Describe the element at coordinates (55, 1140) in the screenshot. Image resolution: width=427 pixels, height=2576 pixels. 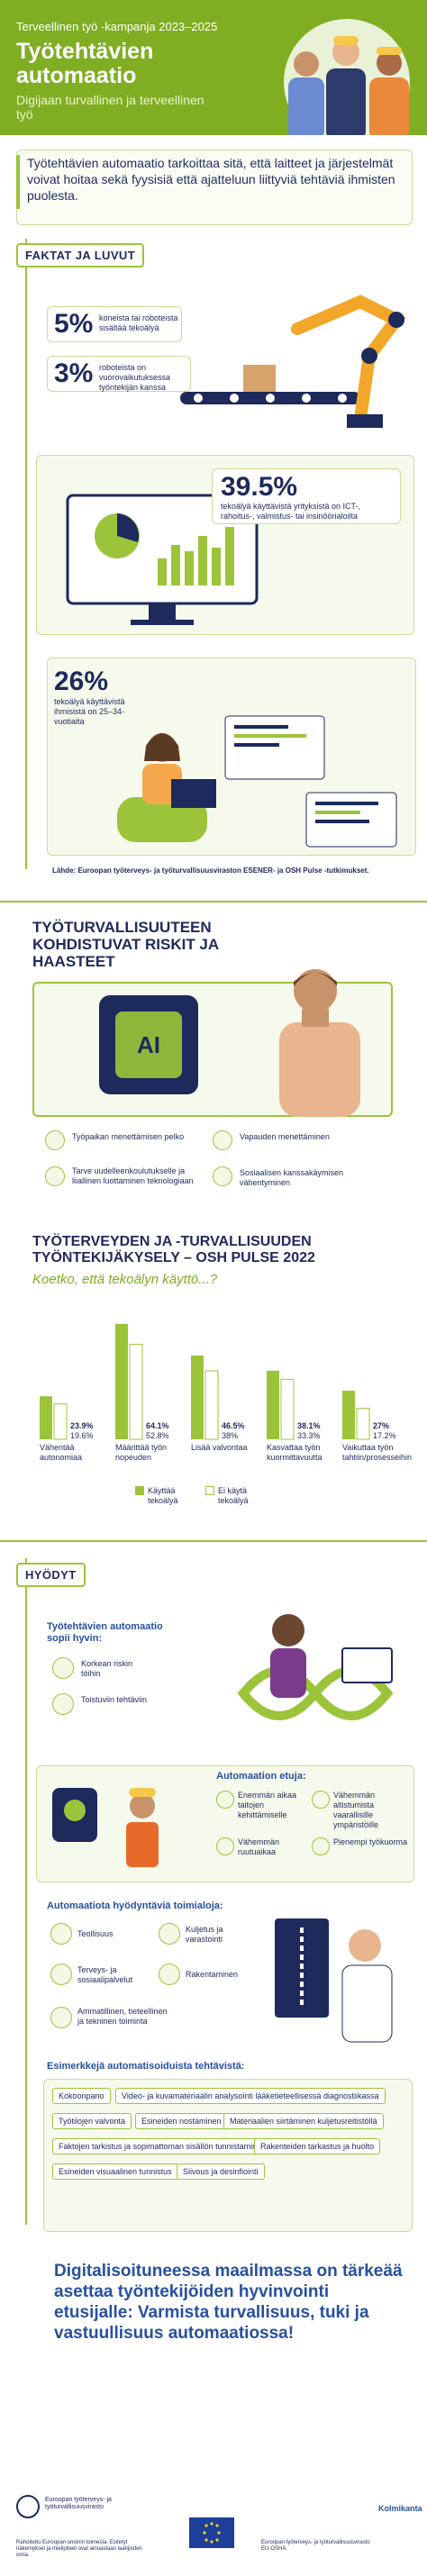
I see `briefcase-icon` at that location.